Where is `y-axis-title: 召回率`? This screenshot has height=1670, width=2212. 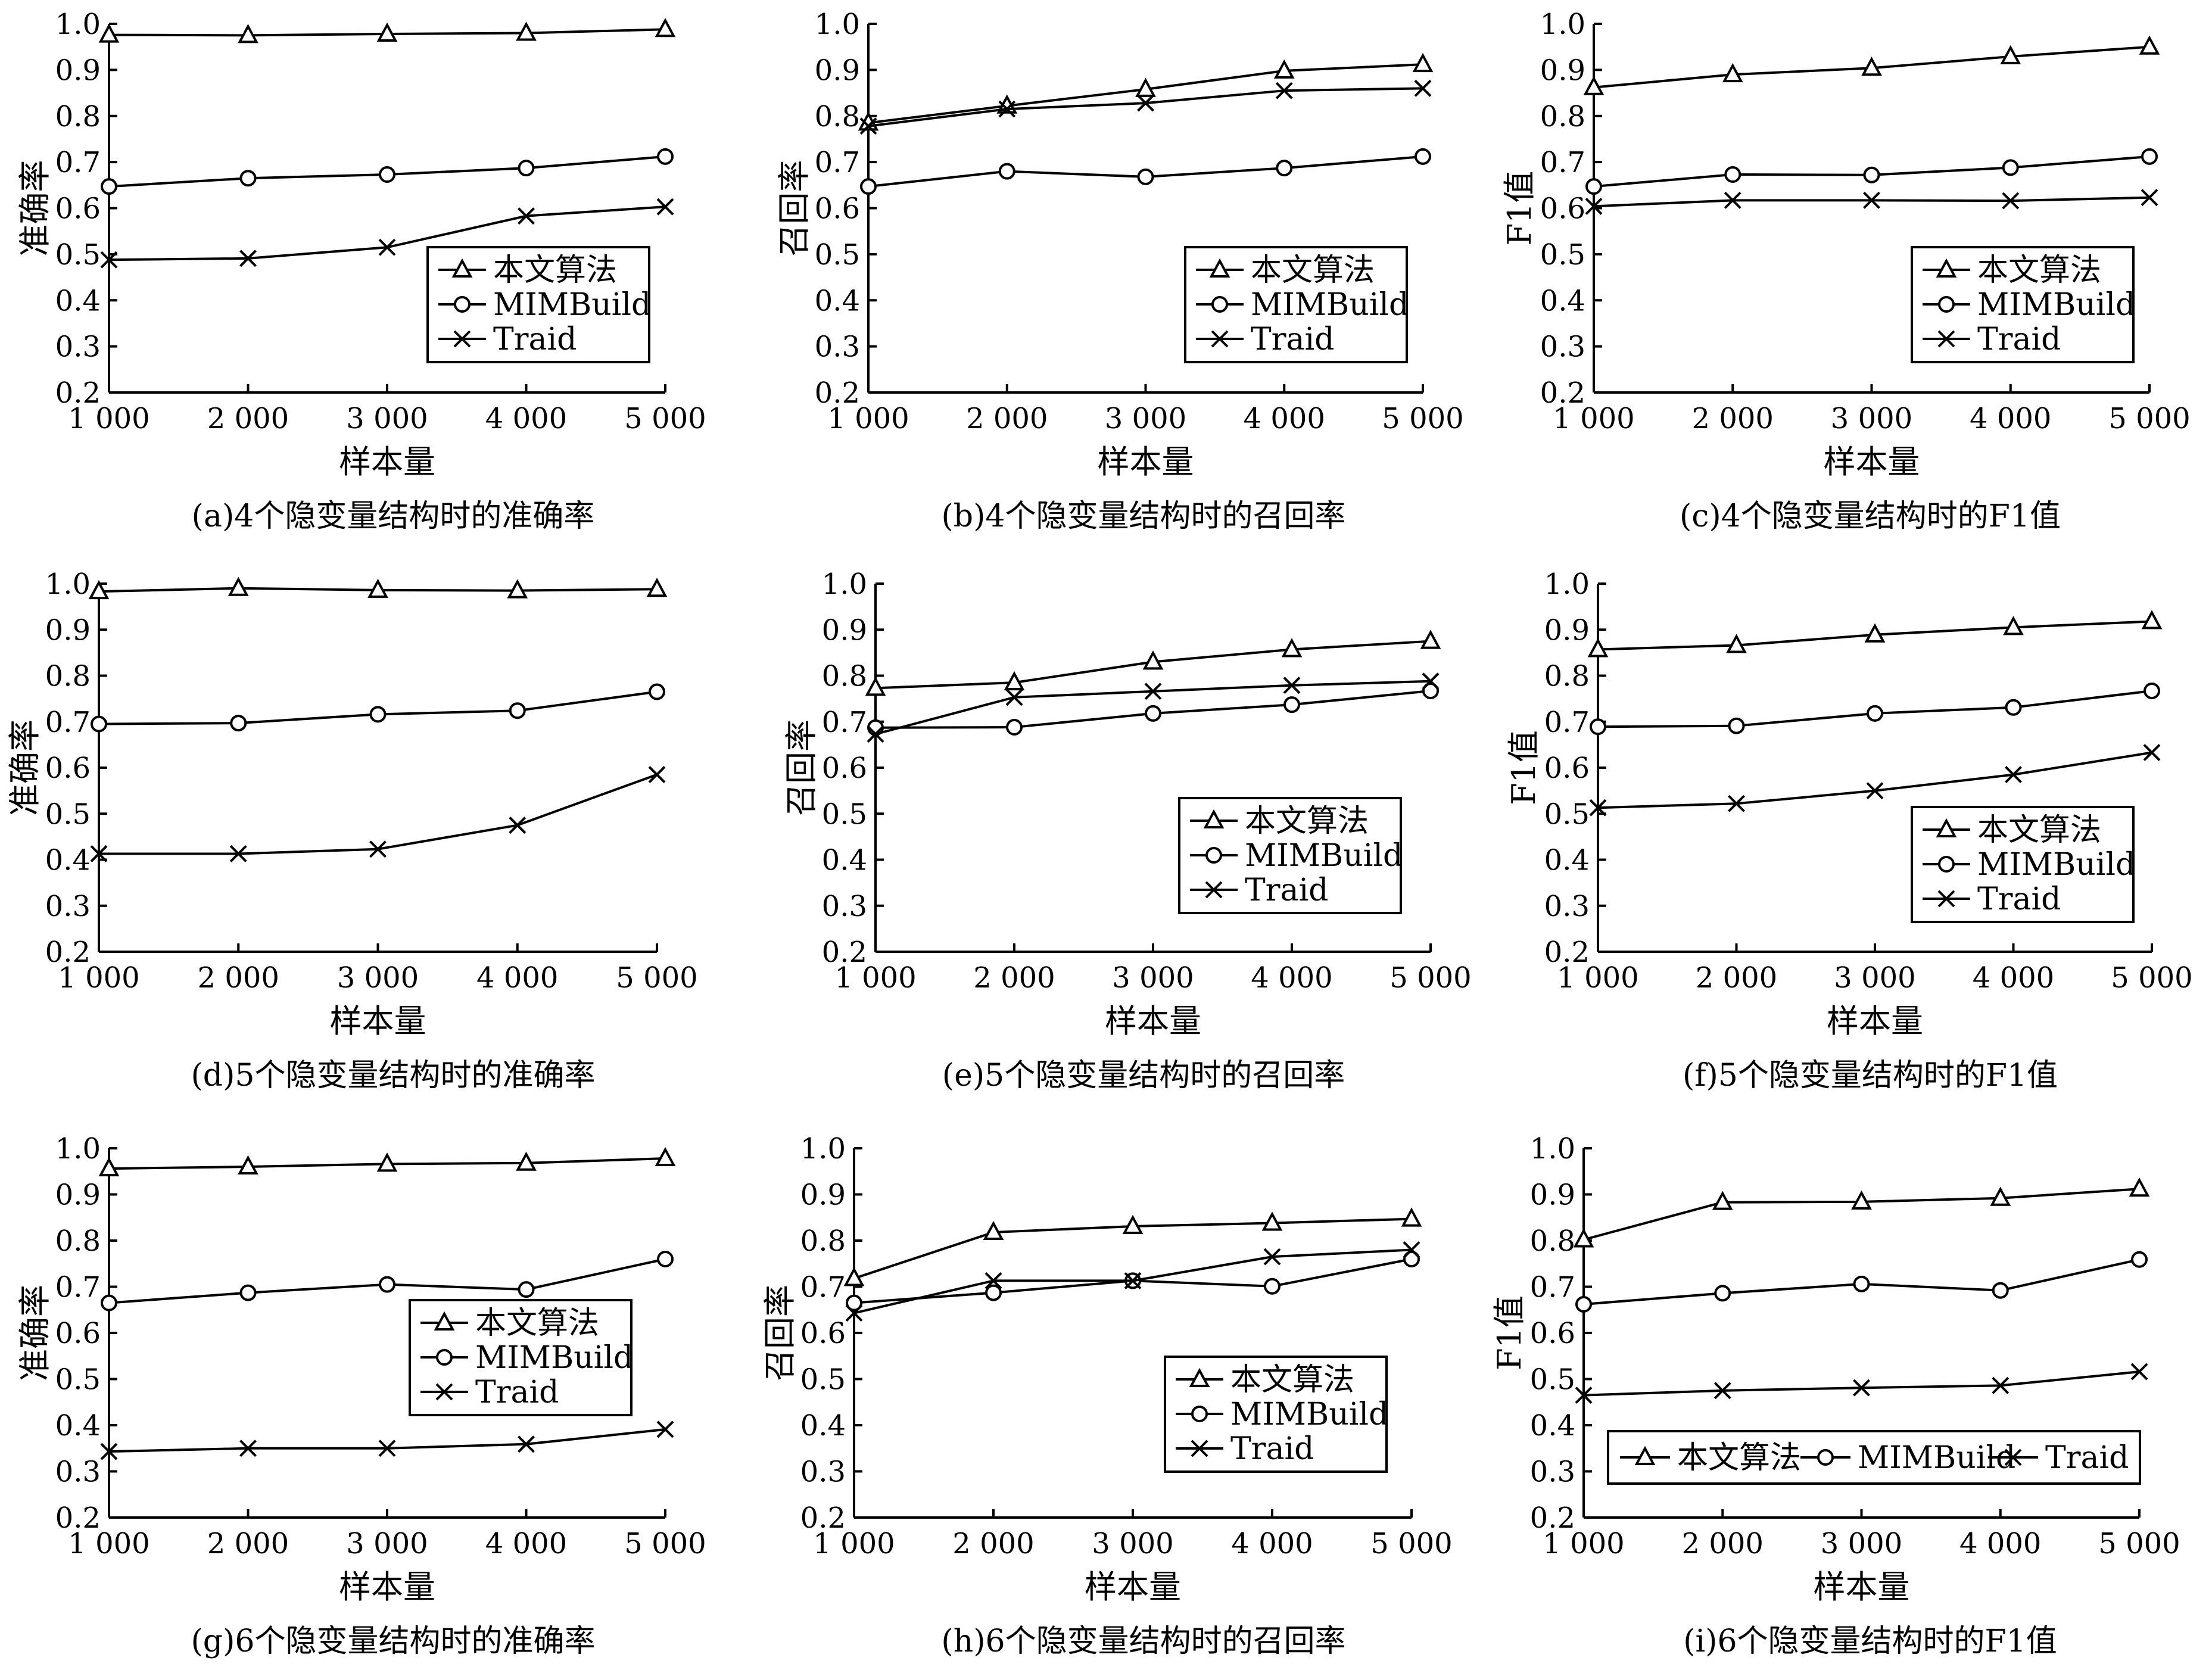
y-axis-title: 召回率 is located at coordinates (802, 767).